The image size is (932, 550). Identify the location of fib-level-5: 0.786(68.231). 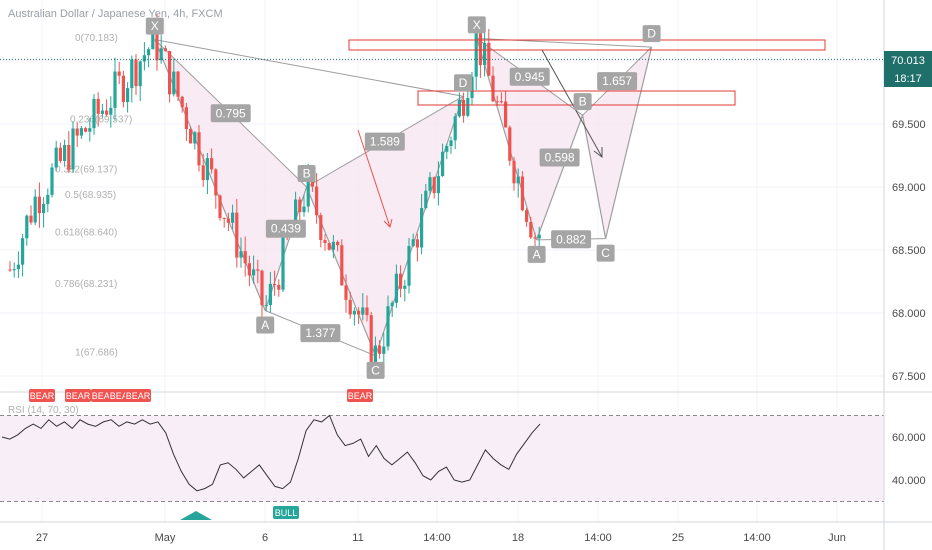
(86, 284).